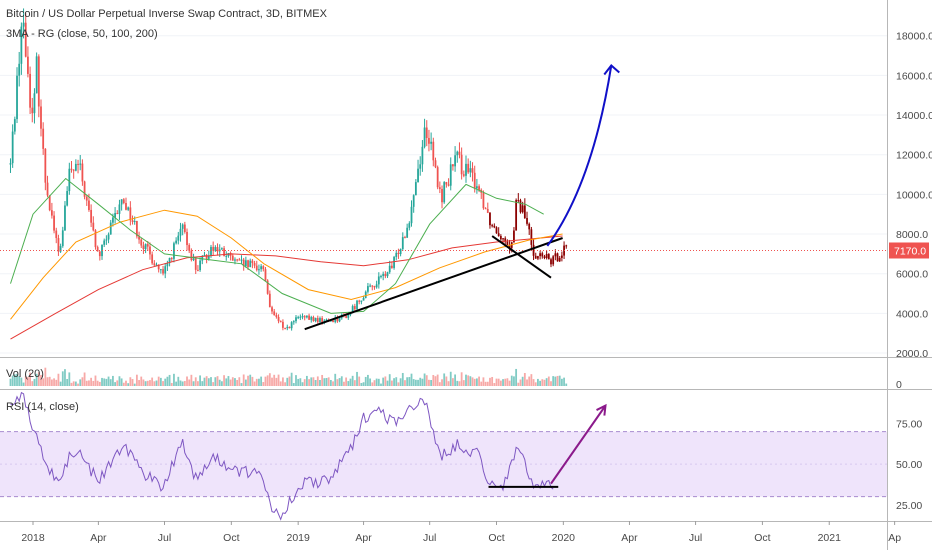  I want to click on volume-pane, so click(288, 376).